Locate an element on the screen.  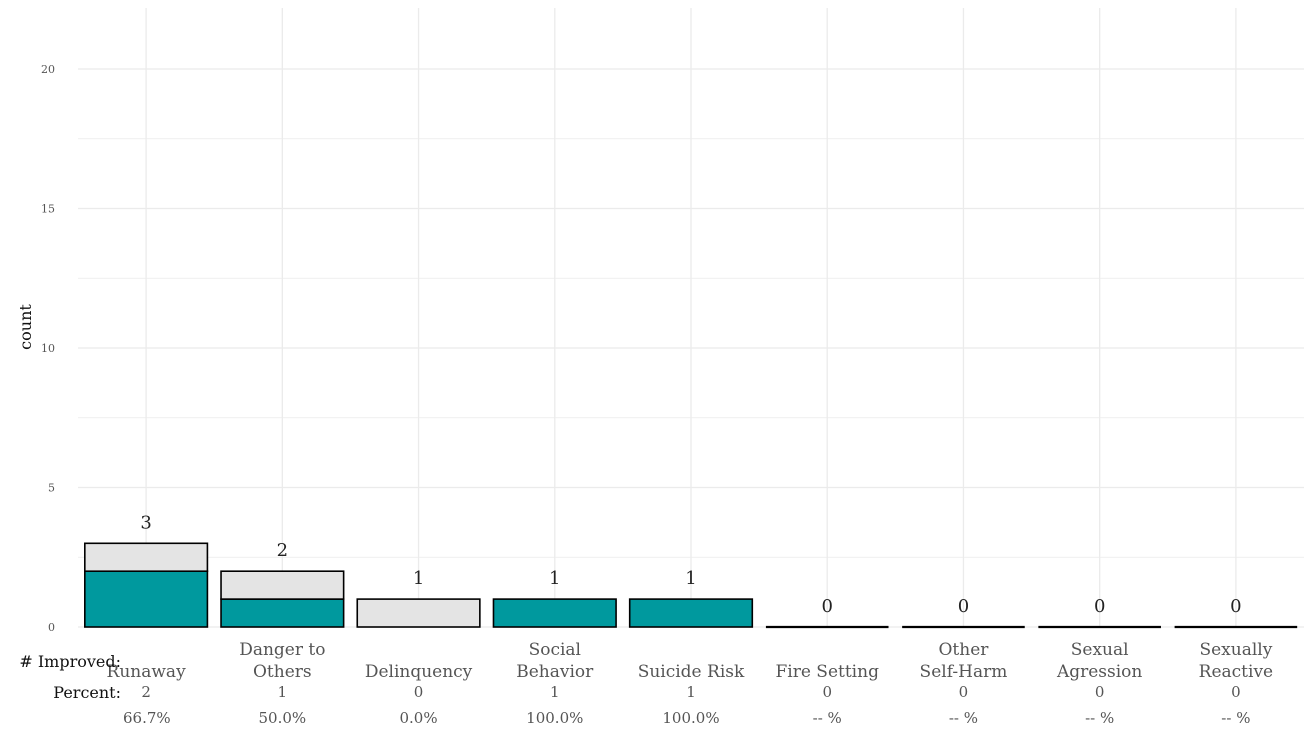
bars is located at coordinates (691, 585).